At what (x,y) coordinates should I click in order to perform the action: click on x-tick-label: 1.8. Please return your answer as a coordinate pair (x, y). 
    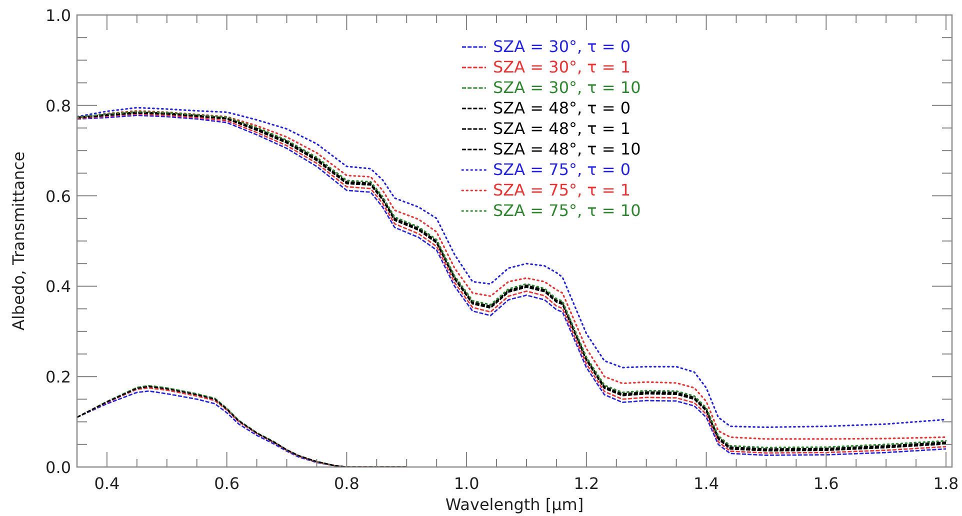
    Looking at the image, I should click on (946, 483).